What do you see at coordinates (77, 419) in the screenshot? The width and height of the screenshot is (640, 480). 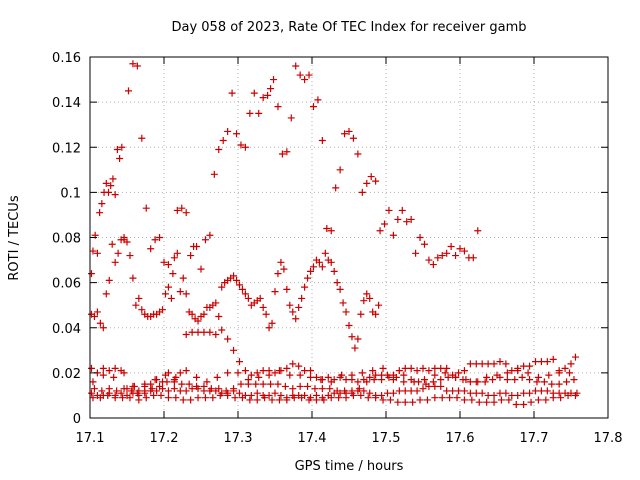 I see `y-tick-label: 0` at bounding box center [77, 419].